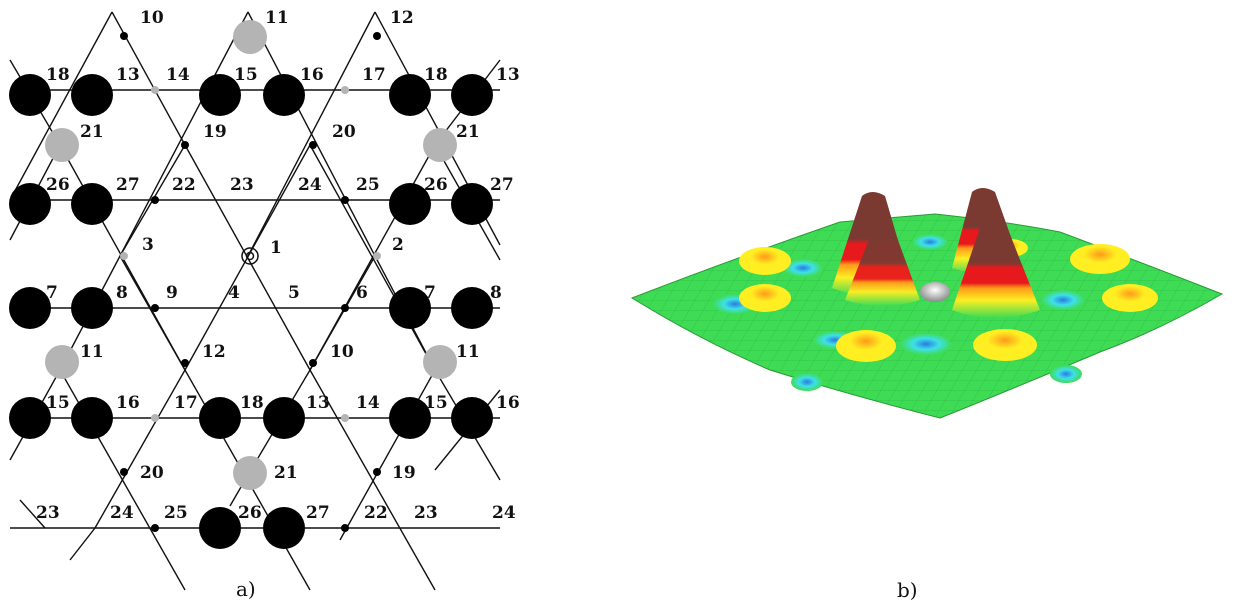 The width and height of the screenshot is (1234, 612). What do you see at coordinates (186, 403) in the screenshot?
I see `site-label: 17` at bounding box center [186, 403].